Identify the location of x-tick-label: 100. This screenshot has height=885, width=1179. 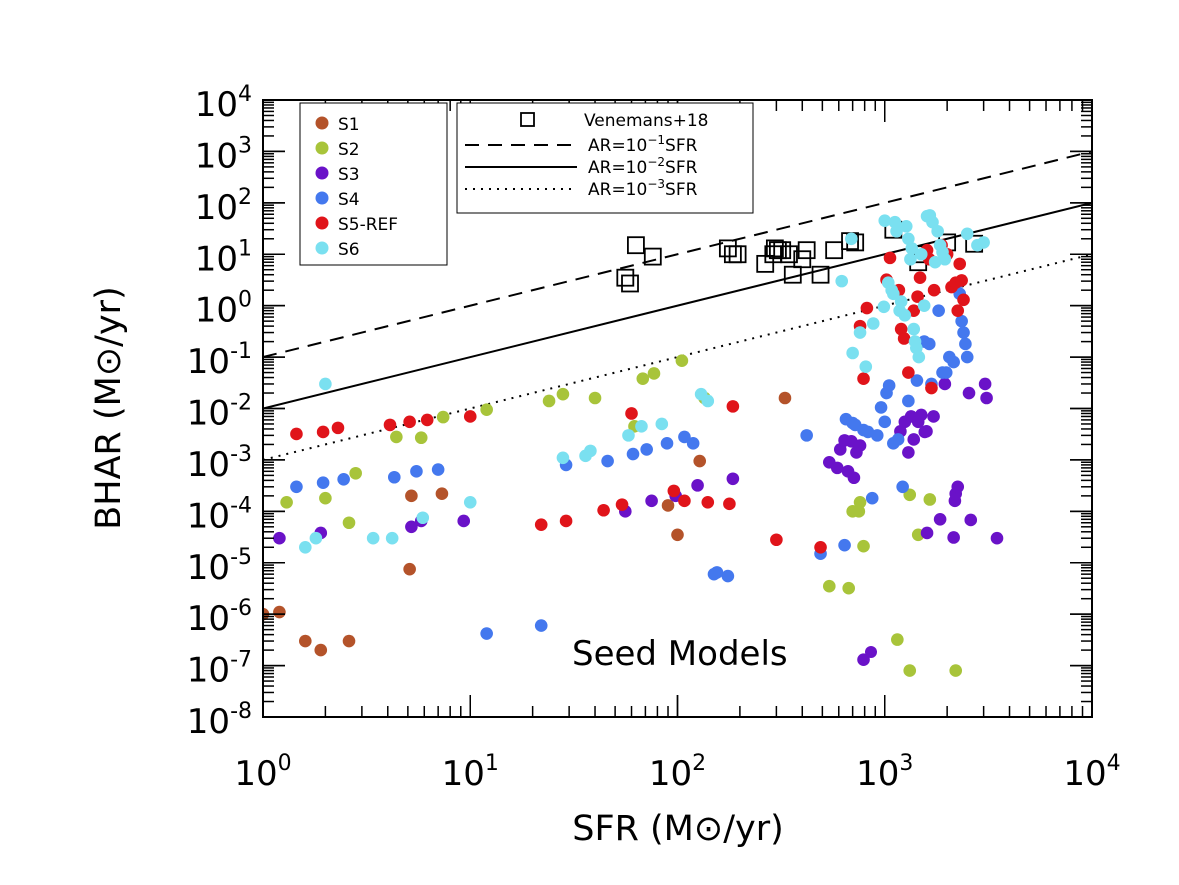
(262, 772).